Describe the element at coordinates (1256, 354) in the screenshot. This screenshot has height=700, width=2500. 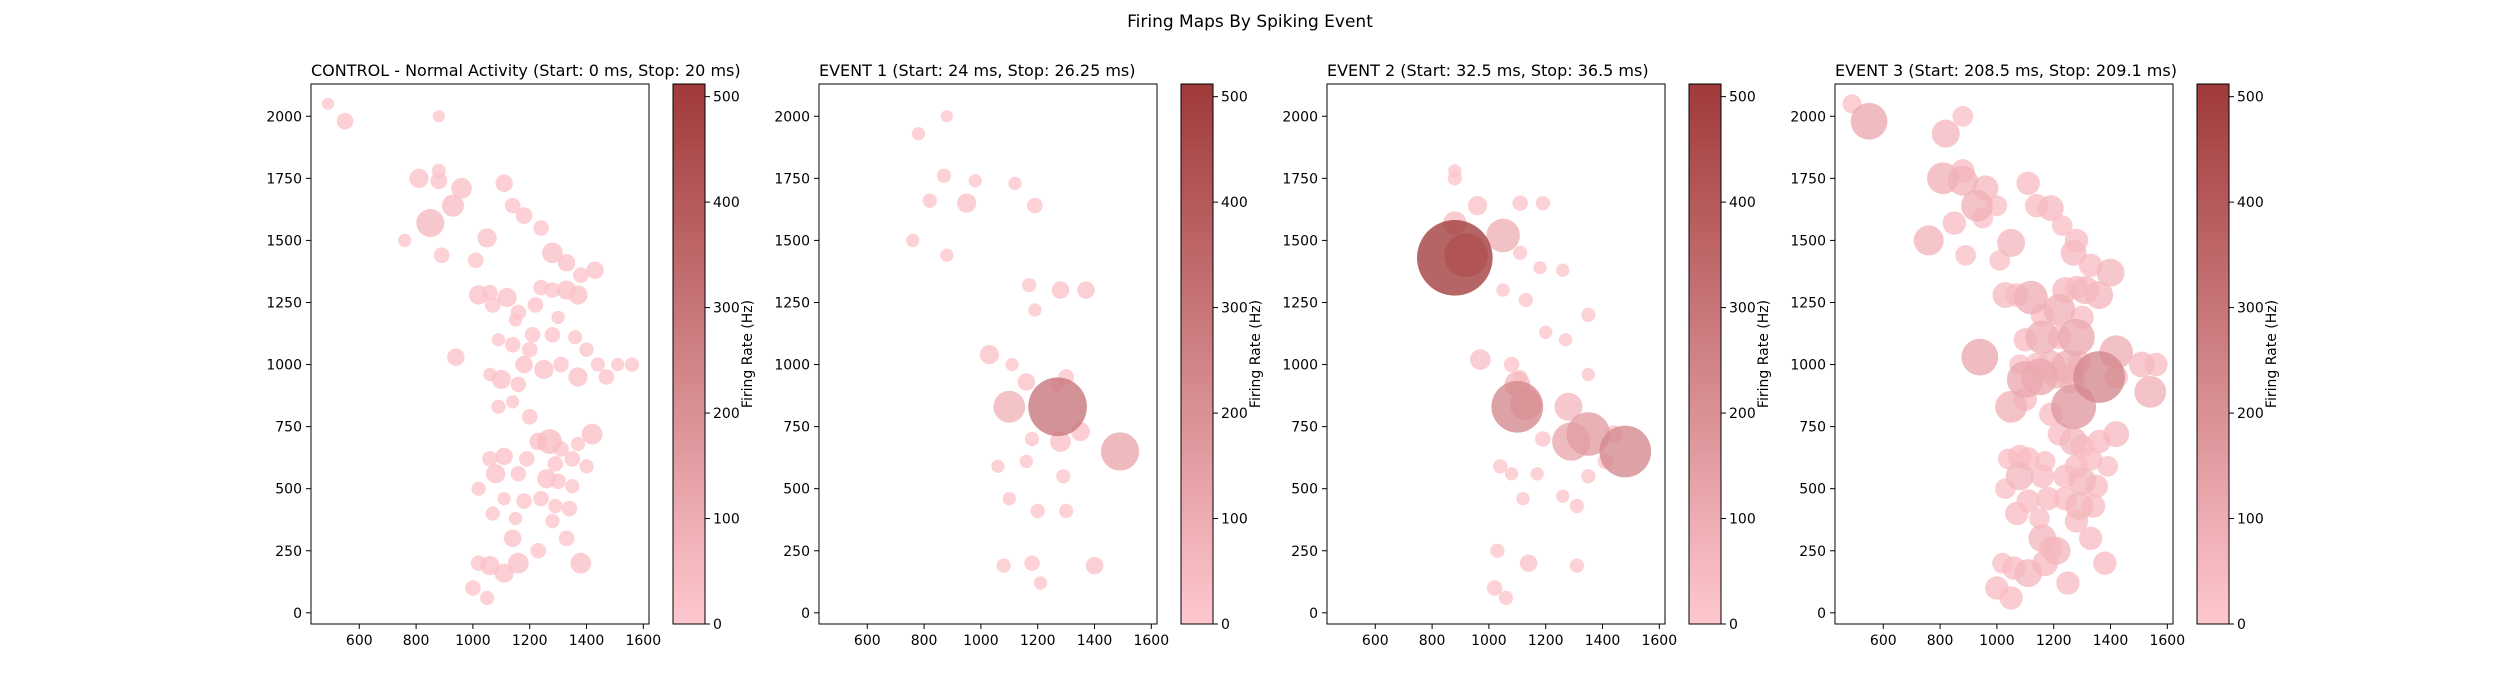
I see `colorbar-label: Firing Rate (Hz)` at that location.